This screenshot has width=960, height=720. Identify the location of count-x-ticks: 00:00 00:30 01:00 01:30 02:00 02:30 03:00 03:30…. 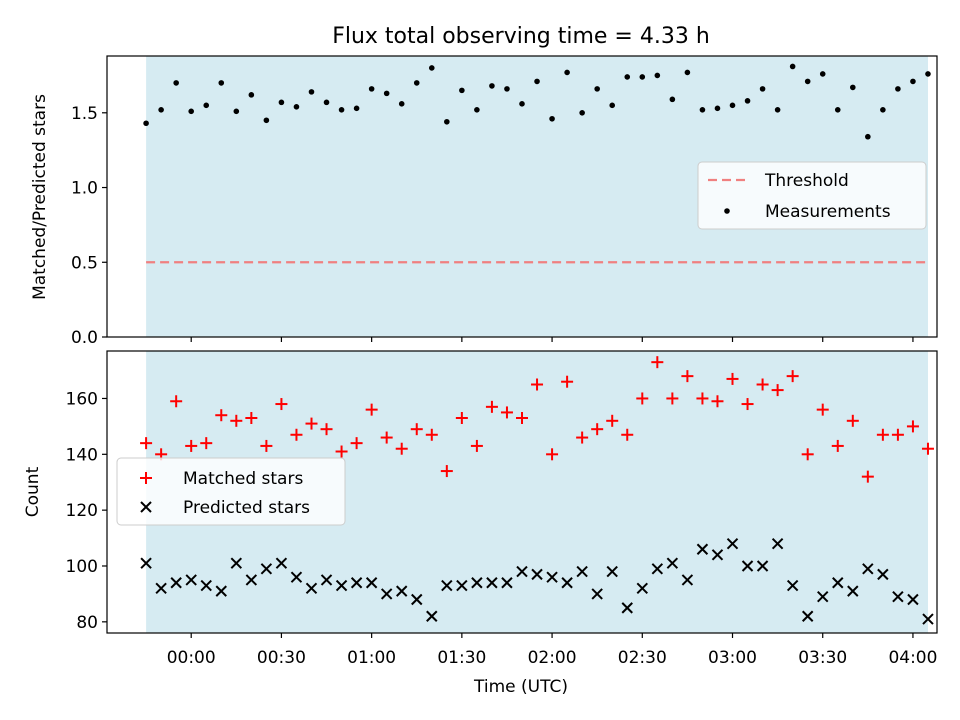
(552, 650).